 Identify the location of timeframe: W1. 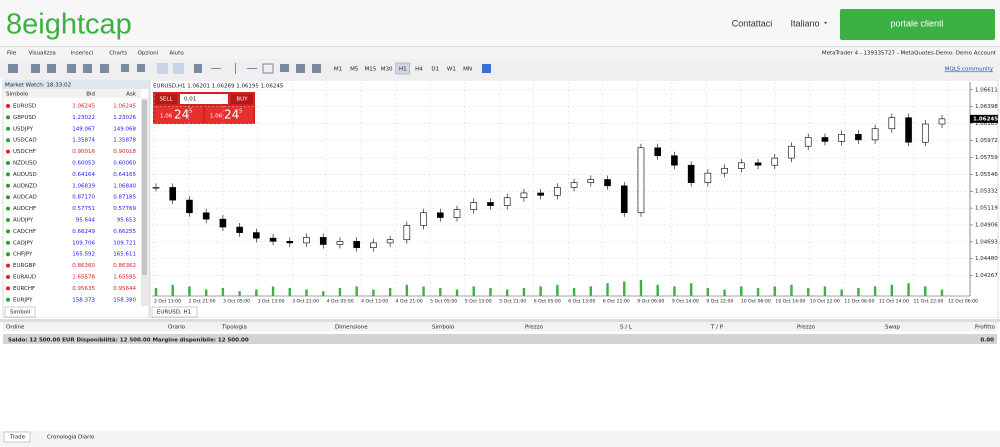
(451, 70).